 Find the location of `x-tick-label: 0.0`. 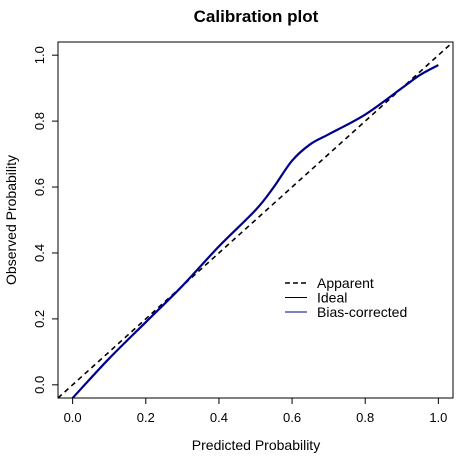

x-tick-label: 0.0 is located at coordinates (73, 417).